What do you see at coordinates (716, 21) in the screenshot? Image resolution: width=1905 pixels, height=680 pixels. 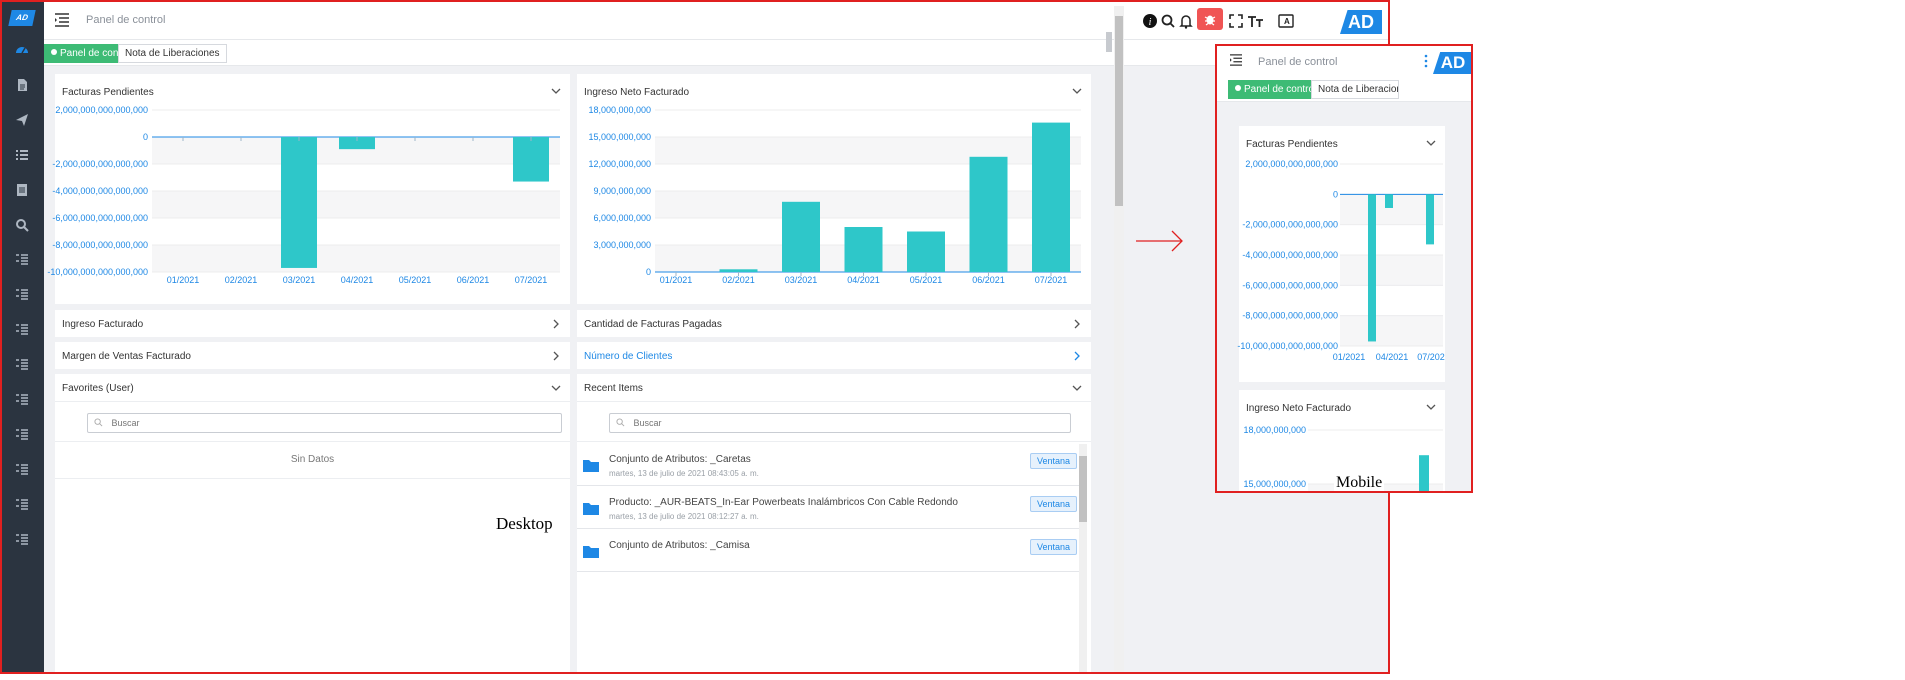 I see `top-bar: Panel de control i A AD` at bounding box center [716, 21].